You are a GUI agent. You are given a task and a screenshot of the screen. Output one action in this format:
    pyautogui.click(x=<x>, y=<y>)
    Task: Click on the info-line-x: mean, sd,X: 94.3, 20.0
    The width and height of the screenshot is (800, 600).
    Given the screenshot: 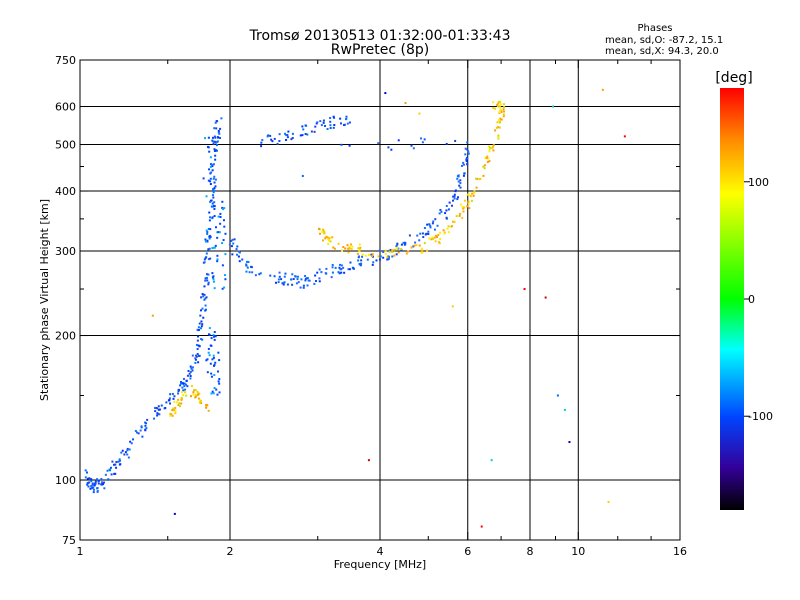 What is the action you would take?
    pyautogui.click(x=662, y=51)
    